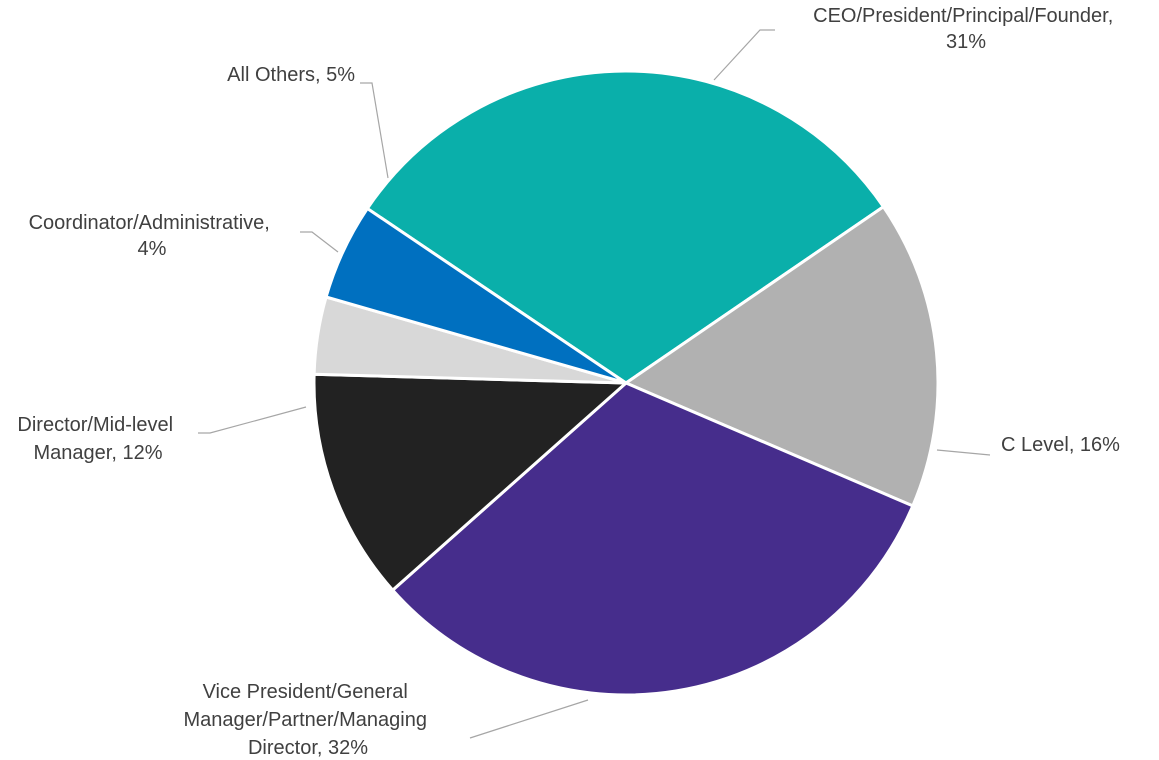 This screenshot has width=1159, height=760. Describe the element at coordinates (291, 75) in the screenshot. I see `label-all-others: All Others, 5%` at that location.